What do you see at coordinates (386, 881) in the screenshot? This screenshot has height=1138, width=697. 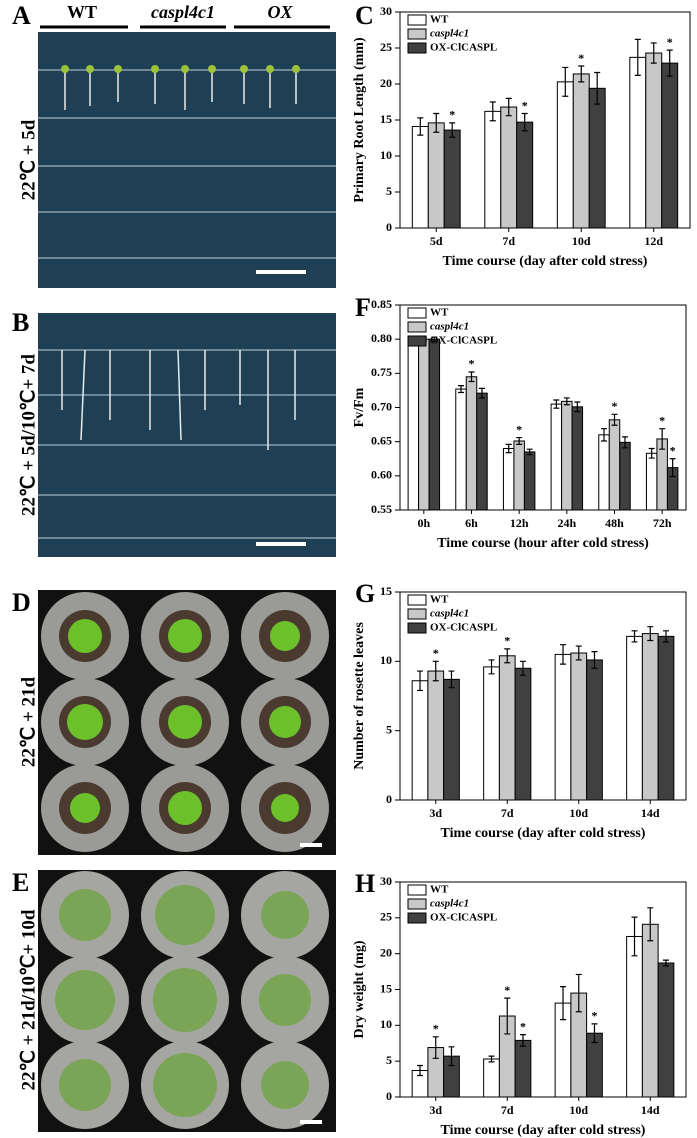 I see `y-tick-label: 30` at bounding box center [386, 881].